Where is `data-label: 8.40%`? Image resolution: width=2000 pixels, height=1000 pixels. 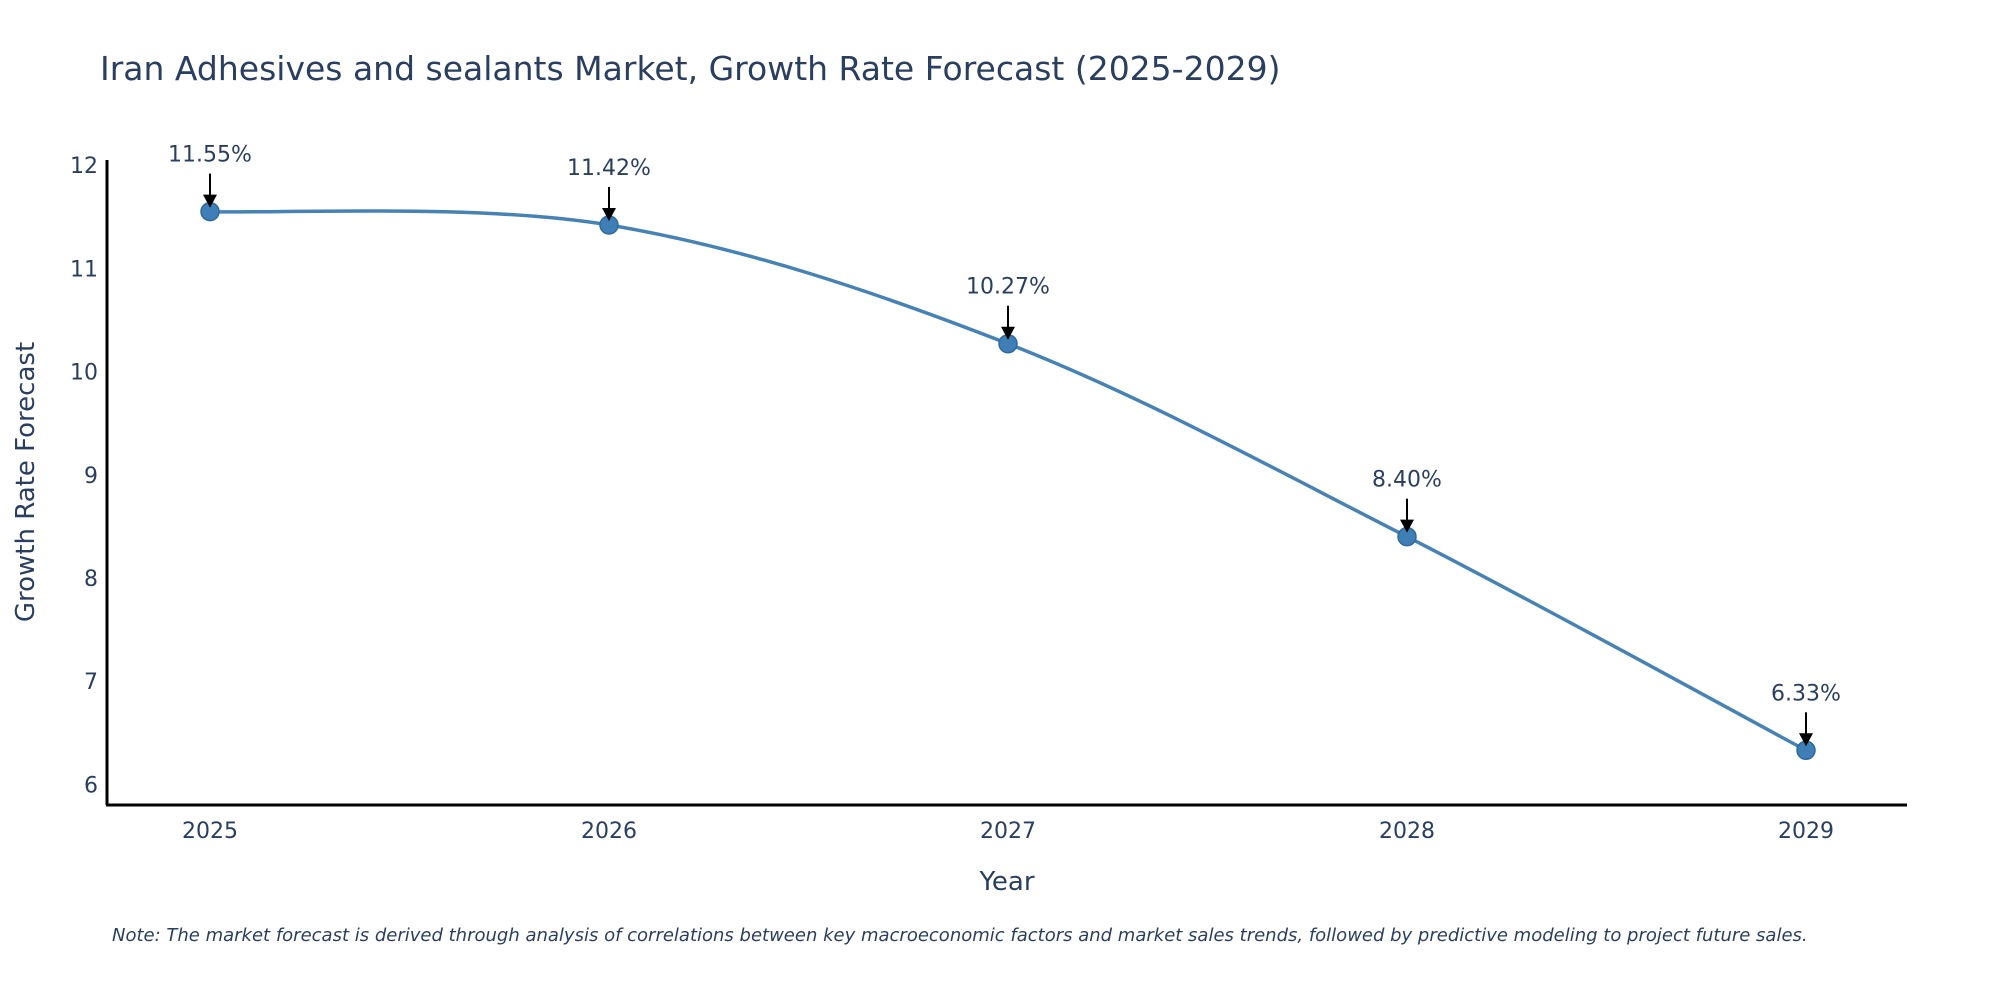 data-label: 8.40% is located at coordinates (1407, 480).